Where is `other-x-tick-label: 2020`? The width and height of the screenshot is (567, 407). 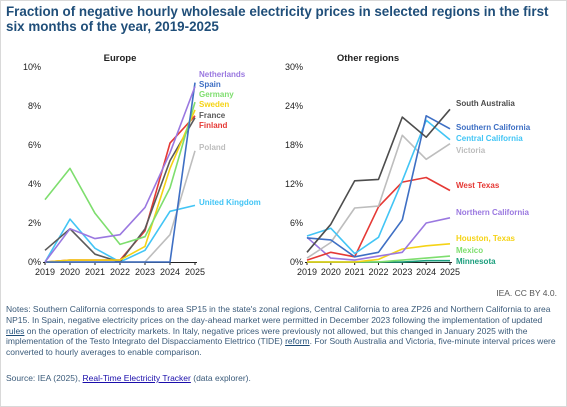
other-x-tick-label: 2020 is located at coordinates (331, 272).